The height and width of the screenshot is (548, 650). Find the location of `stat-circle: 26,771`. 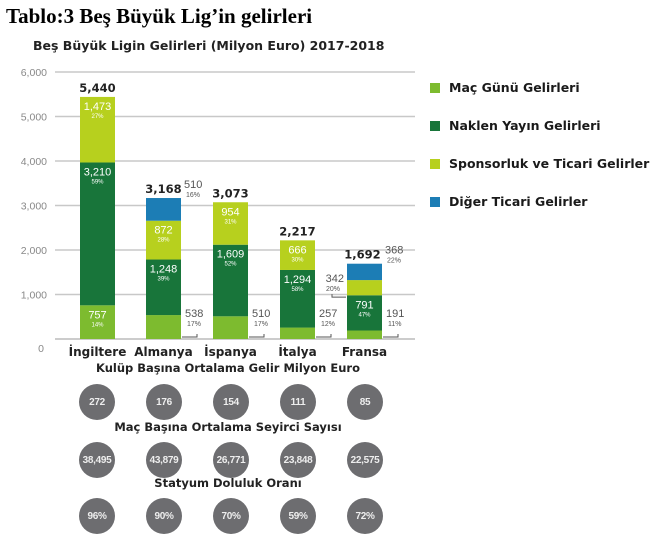

stat-circle: 26,771 is located at coordinates (231, 460).